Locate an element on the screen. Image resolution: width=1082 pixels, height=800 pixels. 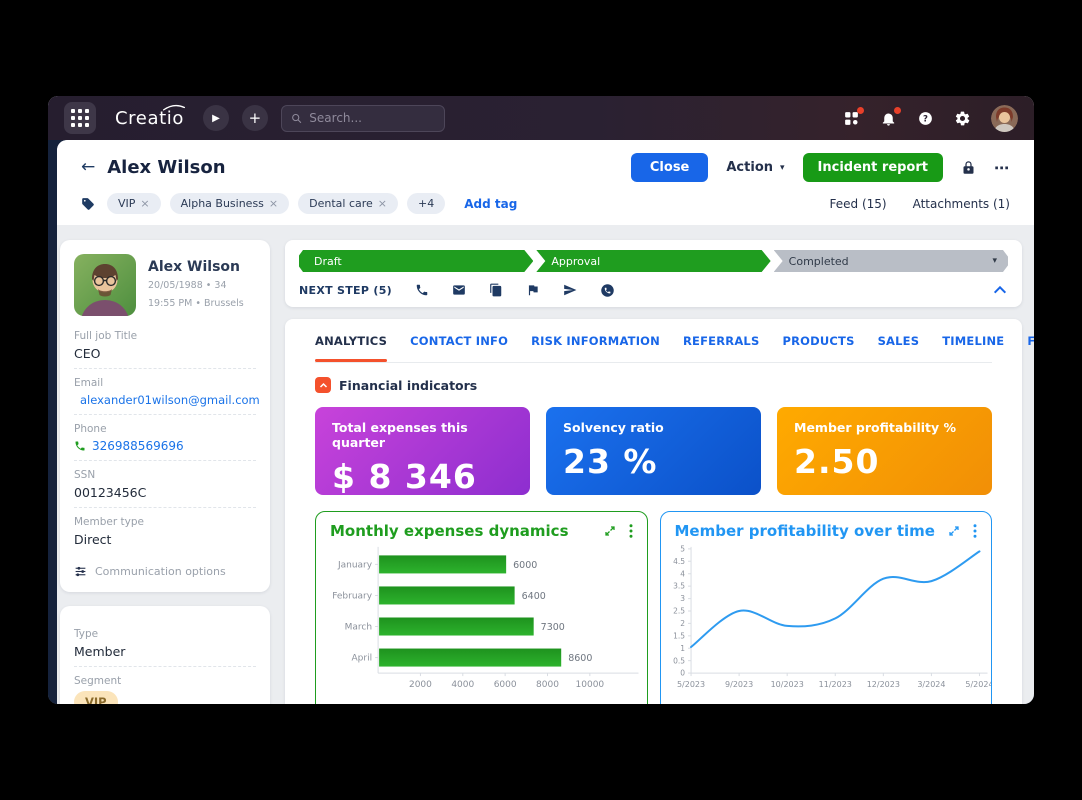
topbar-actions: ? is located at coordinates (930, 118).